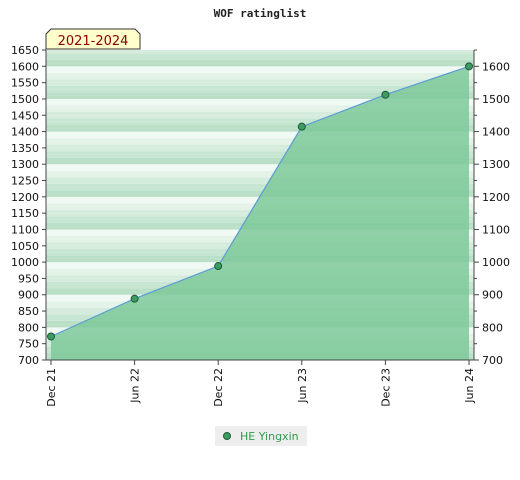 The width and height of the screenshot is (520, 480). Describe the element at coordinates (492, 360) in the screenshot. I see `right-tick-label: 700` at that location.